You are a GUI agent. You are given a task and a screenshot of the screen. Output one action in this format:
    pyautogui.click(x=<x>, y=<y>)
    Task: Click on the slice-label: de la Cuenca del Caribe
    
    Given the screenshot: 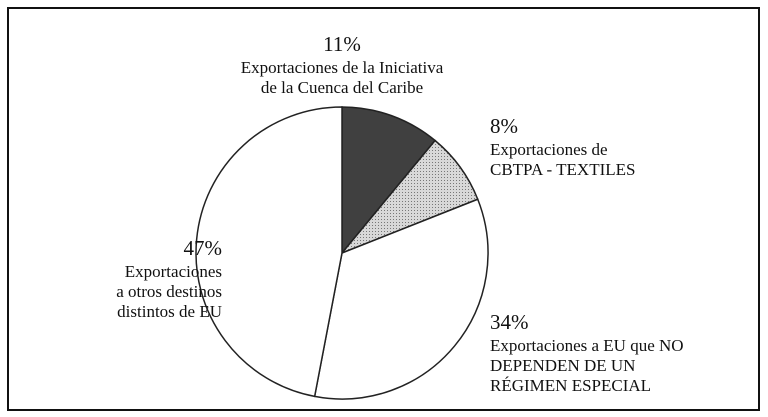 What is the action you would take?
    pyautogui.click(x=342, y=87)
    